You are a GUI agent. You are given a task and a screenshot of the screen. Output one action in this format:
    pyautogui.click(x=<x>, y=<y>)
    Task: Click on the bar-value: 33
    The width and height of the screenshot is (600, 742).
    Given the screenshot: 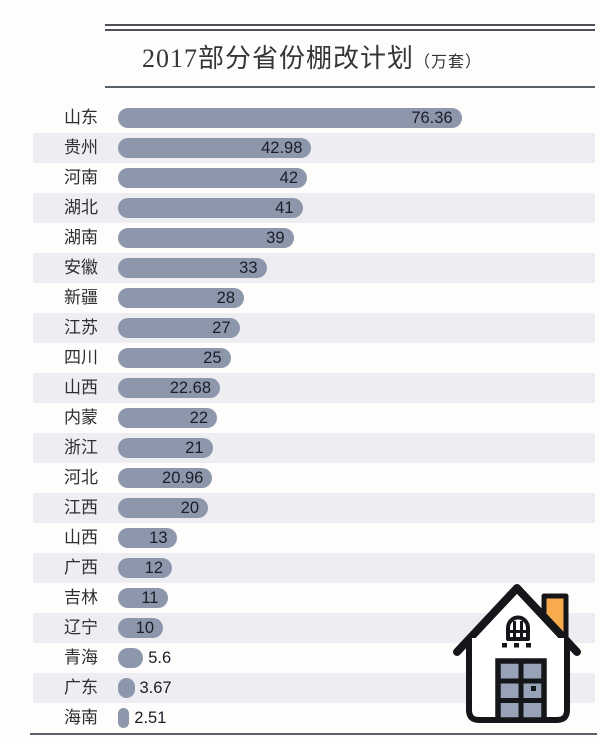 What is the action you would take?
    pyautogui.click(x=248, y=268)
    